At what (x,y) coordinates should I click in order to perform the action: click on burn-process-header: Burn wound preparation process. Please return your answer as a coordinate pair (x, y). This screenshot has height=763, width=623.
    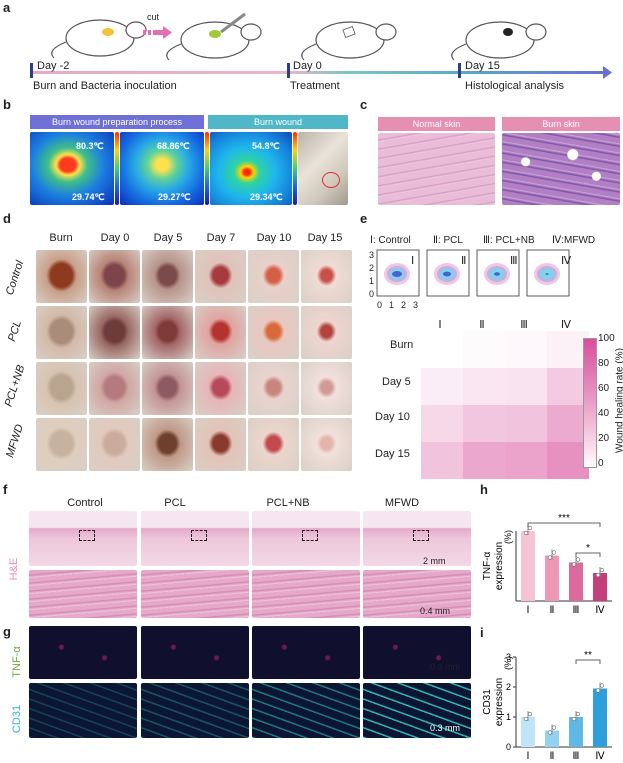
    Looking at the image, I should click on (117, 122).